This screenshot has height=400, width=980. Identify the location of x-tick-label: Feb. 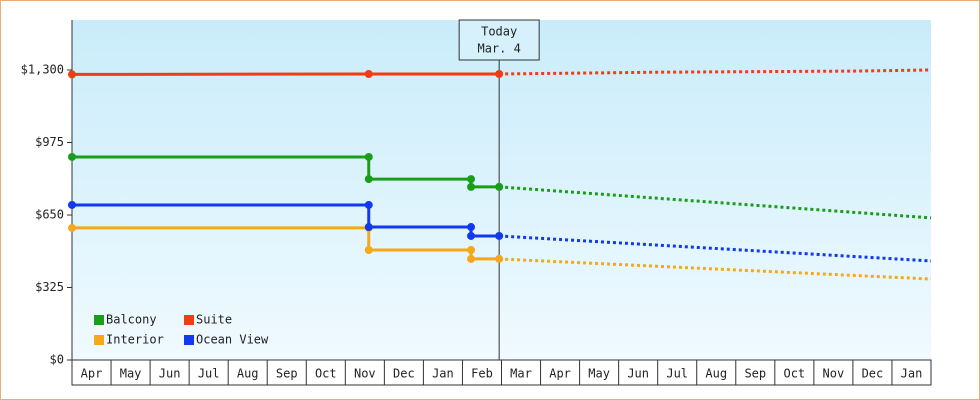
(482, 374).